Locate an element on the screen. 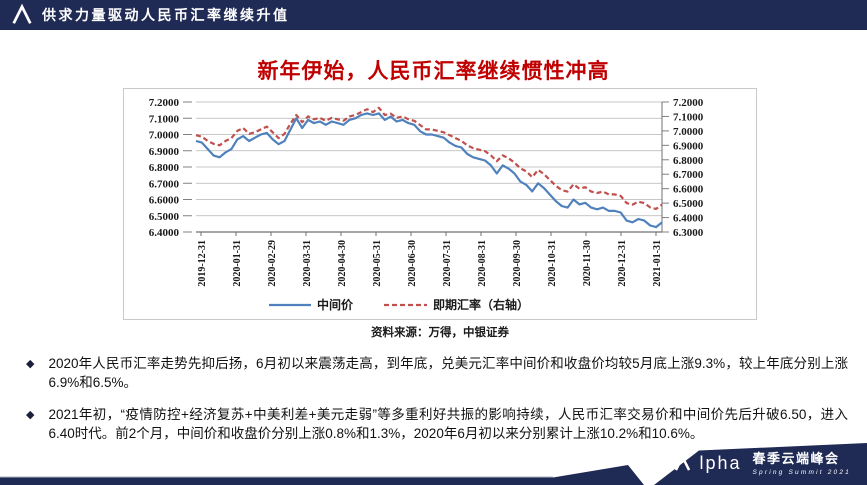 The image size is (867, 485). svg-text: 6.3000 is located at coordinates (688, 233).